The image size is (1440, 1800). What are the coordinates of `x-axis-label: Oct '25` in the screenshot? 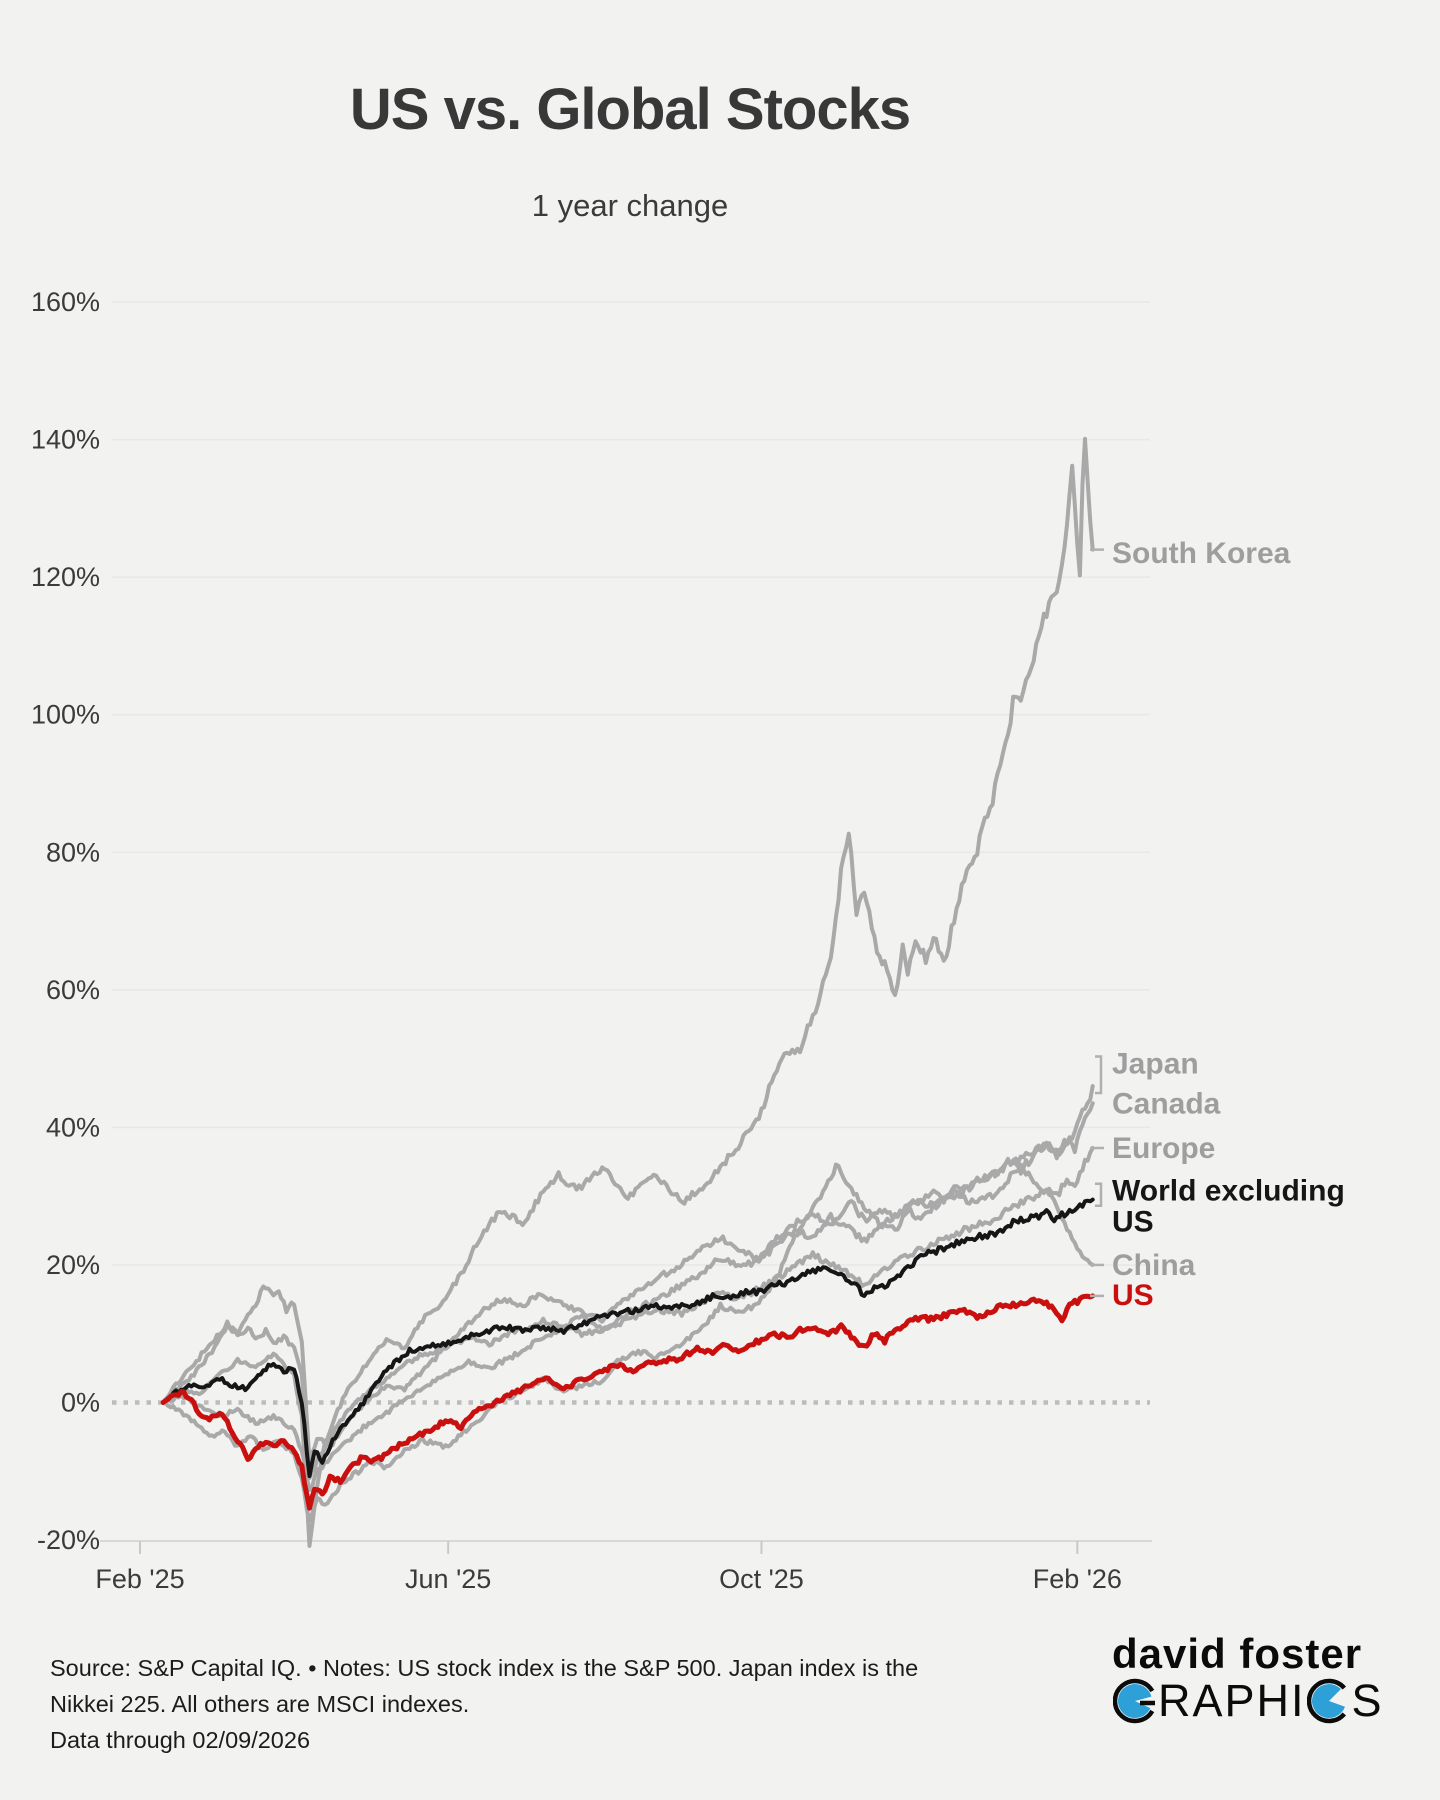 It's located at (761, 1579).